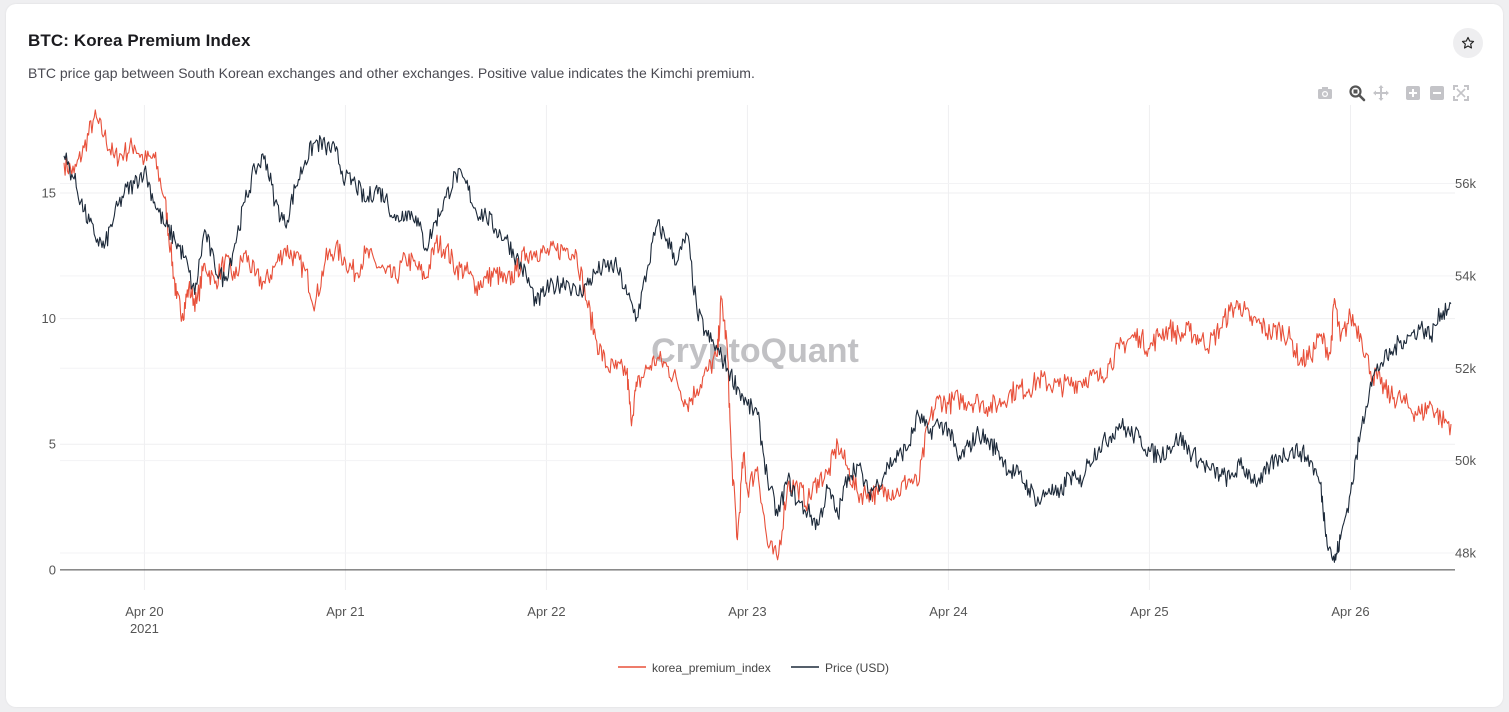 The image size is (1509, 712). I want to click on zoom-in-icon, so click(1413, 93).